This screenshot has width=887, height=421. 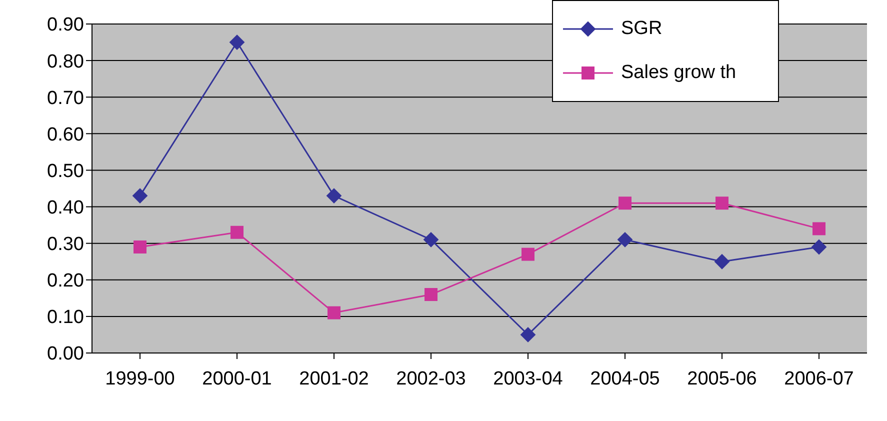 I want to click on y-tick-label: 0.10, so click(x=65, y=317).